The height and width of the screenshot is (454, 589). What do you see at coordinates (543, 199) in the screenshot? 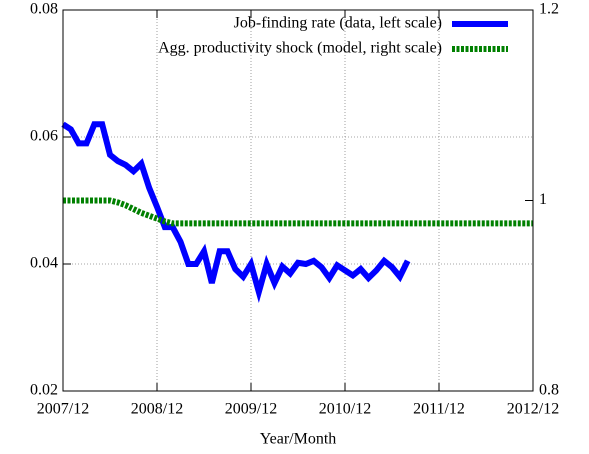
I see `y2-tick-label: 1` at bounding box center [543, 199].